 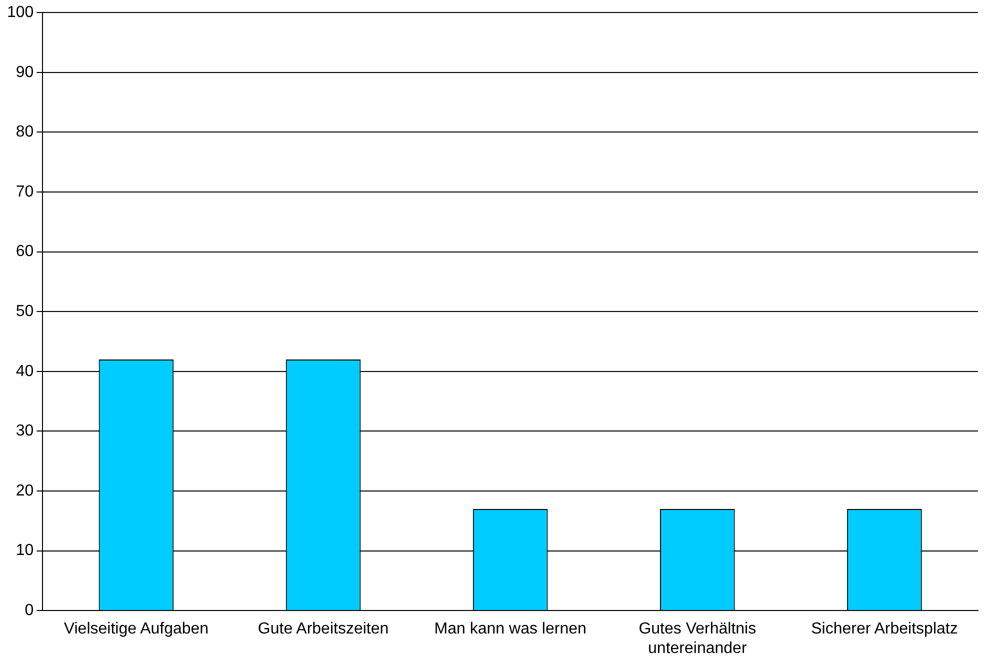 I want to click on y-tick-label: 0, so click(x=29, y=611).